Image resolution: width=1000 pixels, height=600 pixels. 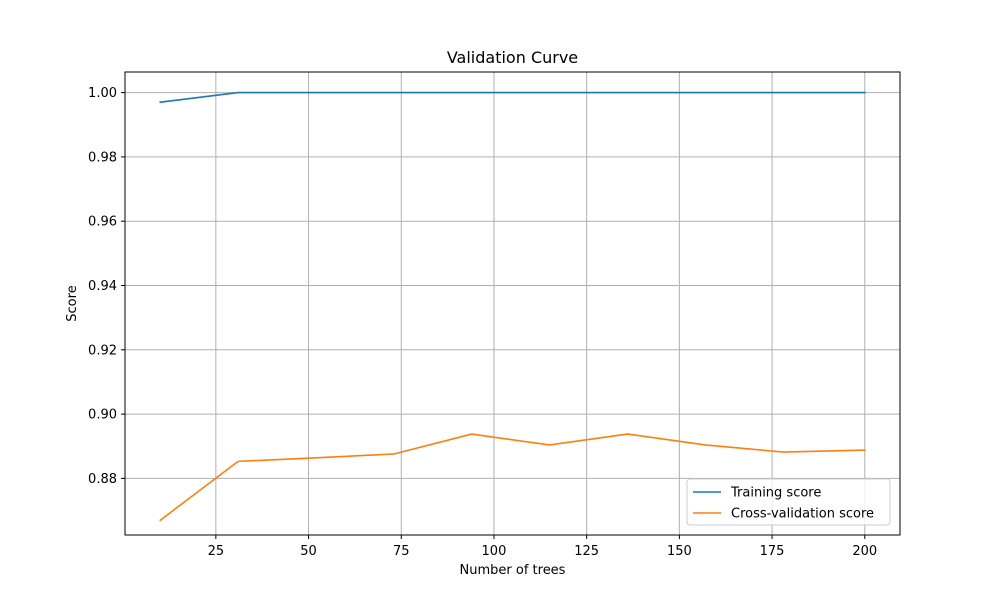 I want to click on x-axis-title: Number of trees, so click(x=513, y=570).